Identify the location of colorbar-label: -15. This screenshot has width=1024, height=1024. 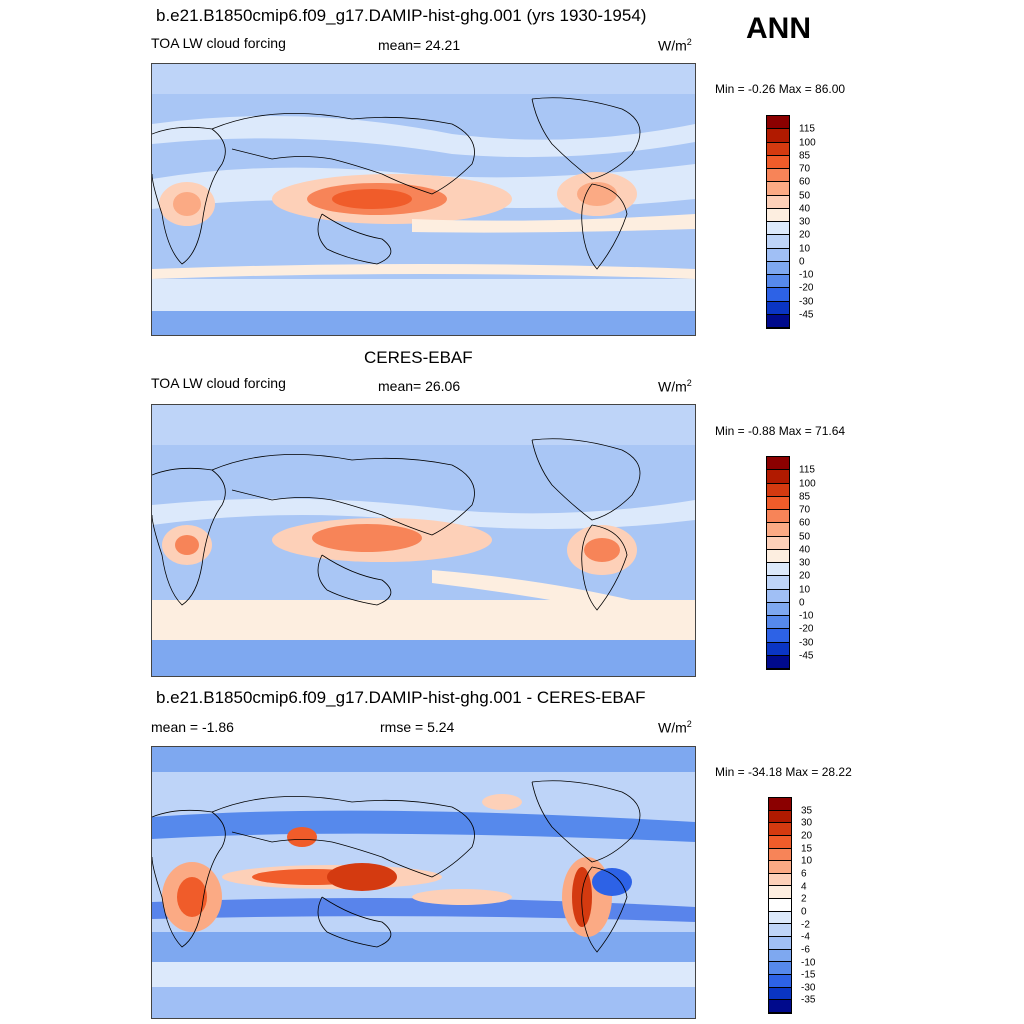
(808, 975).